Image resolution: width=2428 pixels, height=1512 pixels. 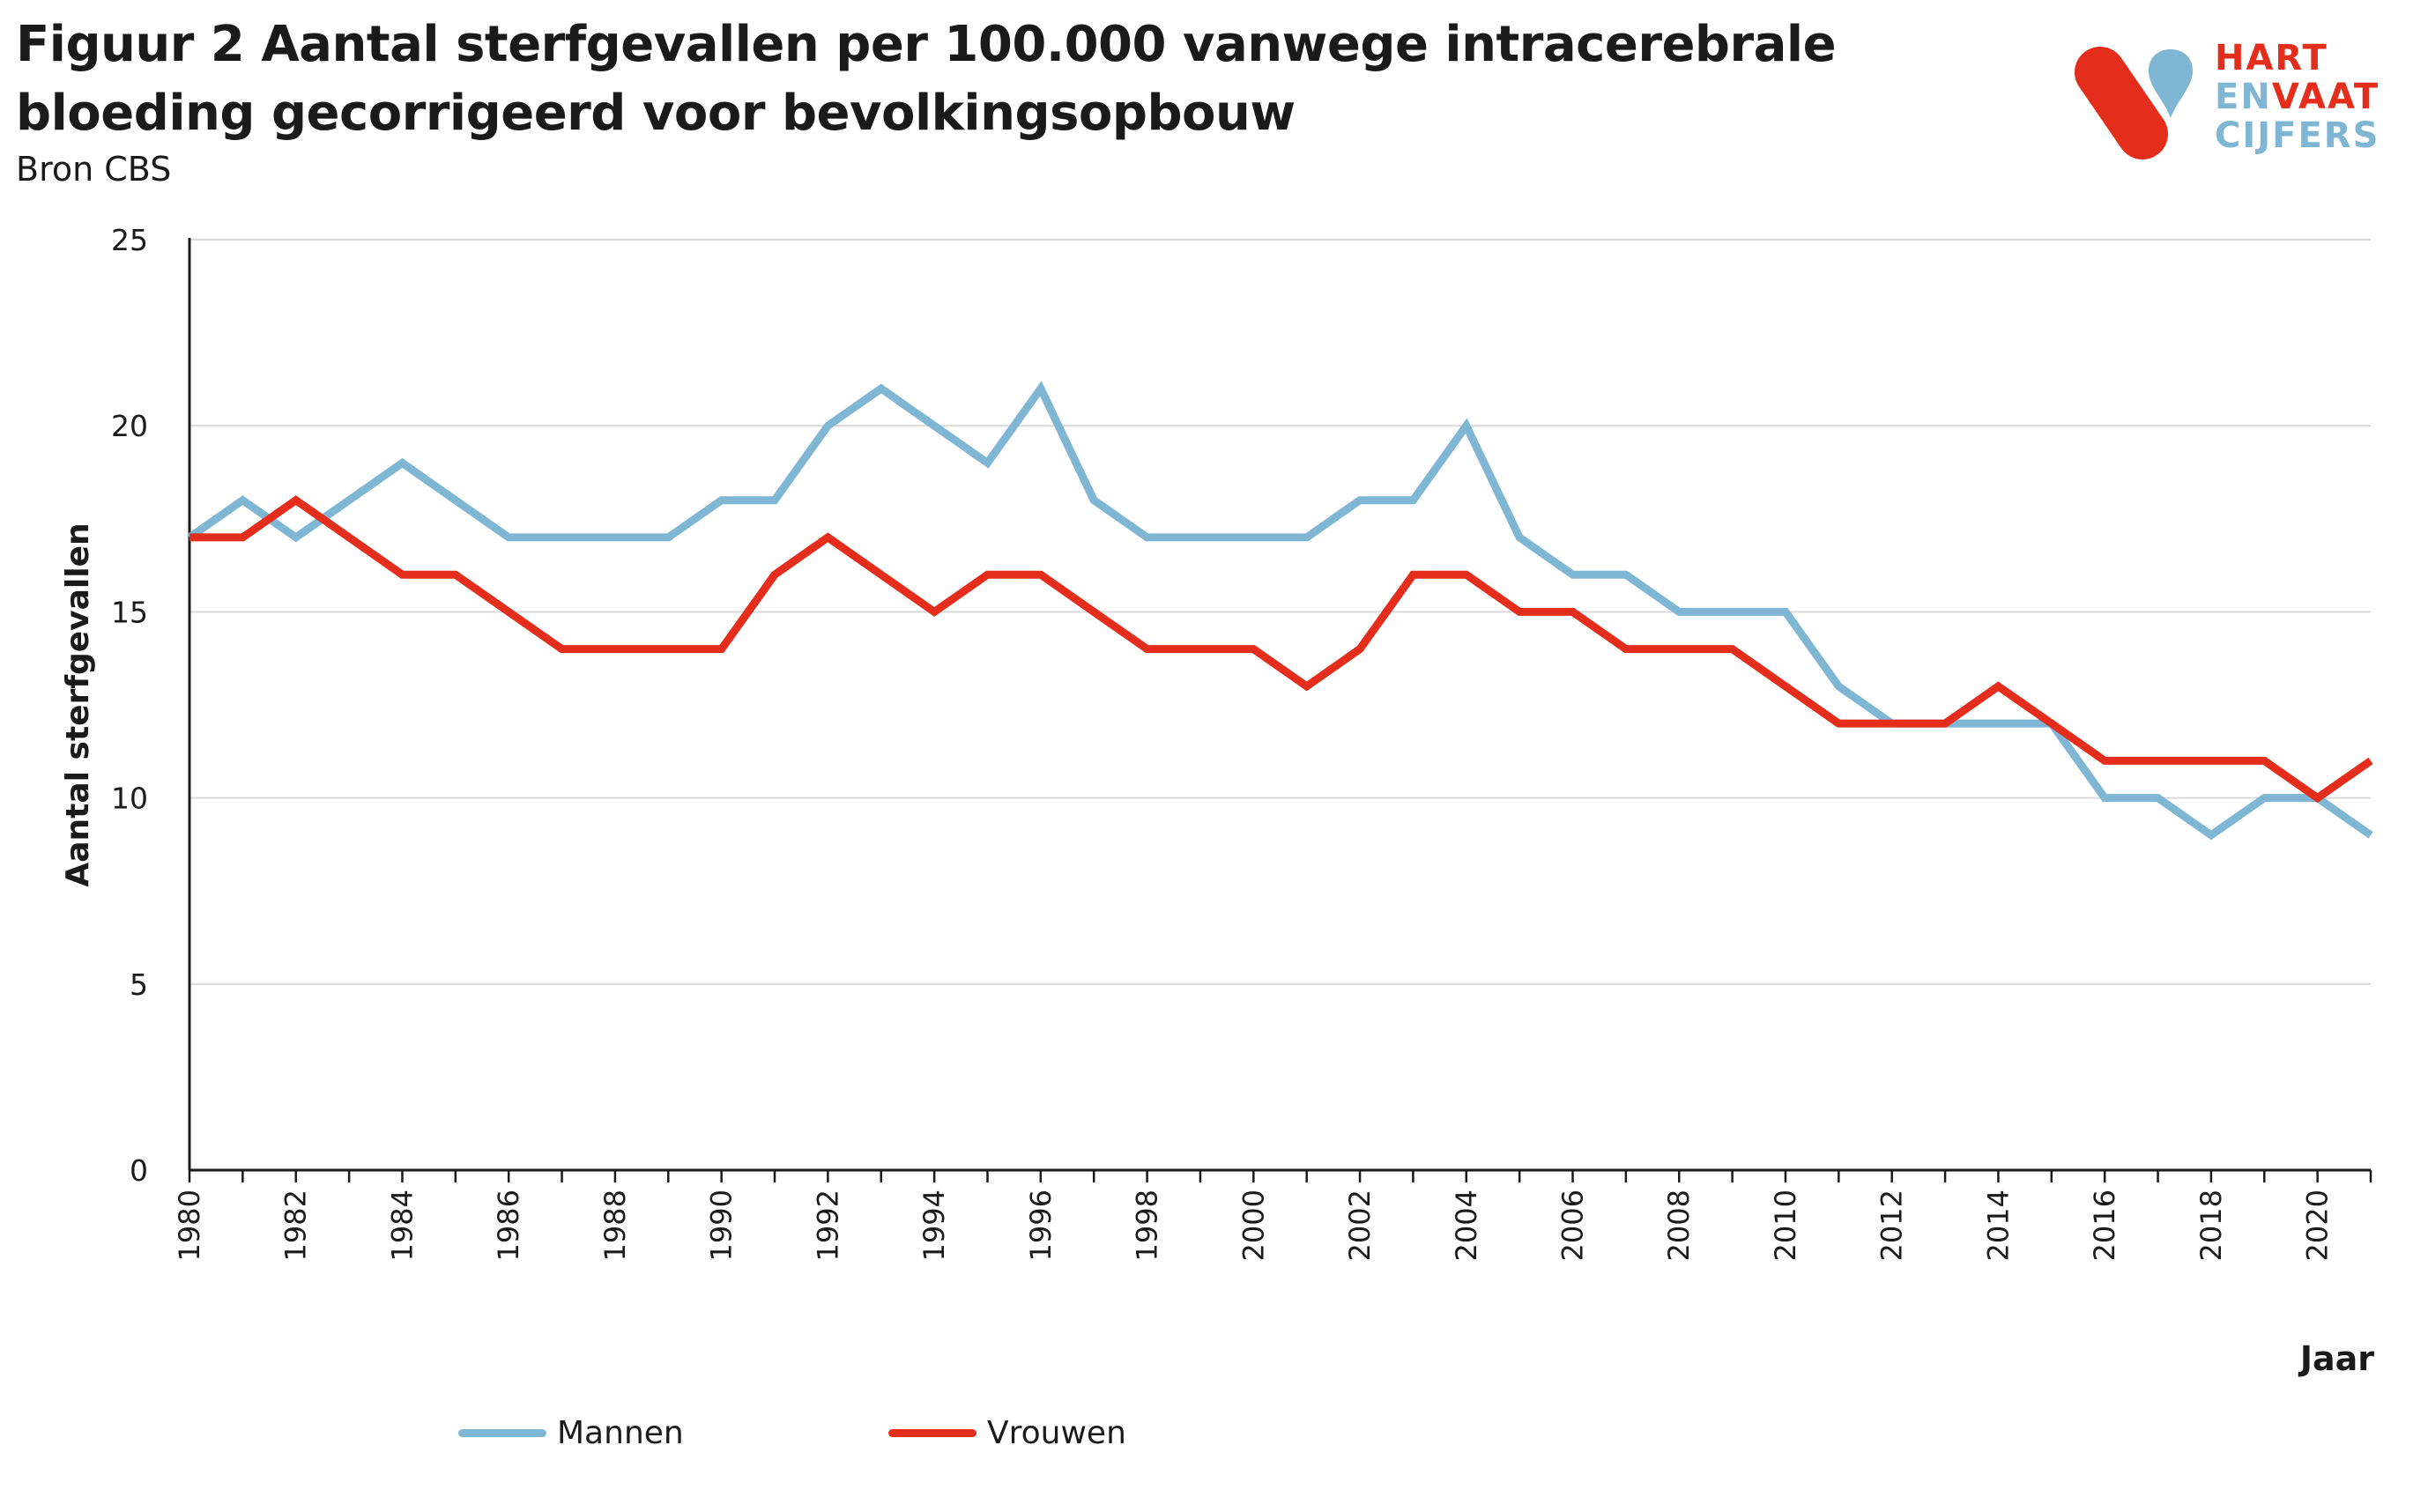 What do you see at coordinates (1056, 1432) in the screenshot?
I see `legend-label-vrouwen: Vrouwen` at bounding box center [1056, 1432].